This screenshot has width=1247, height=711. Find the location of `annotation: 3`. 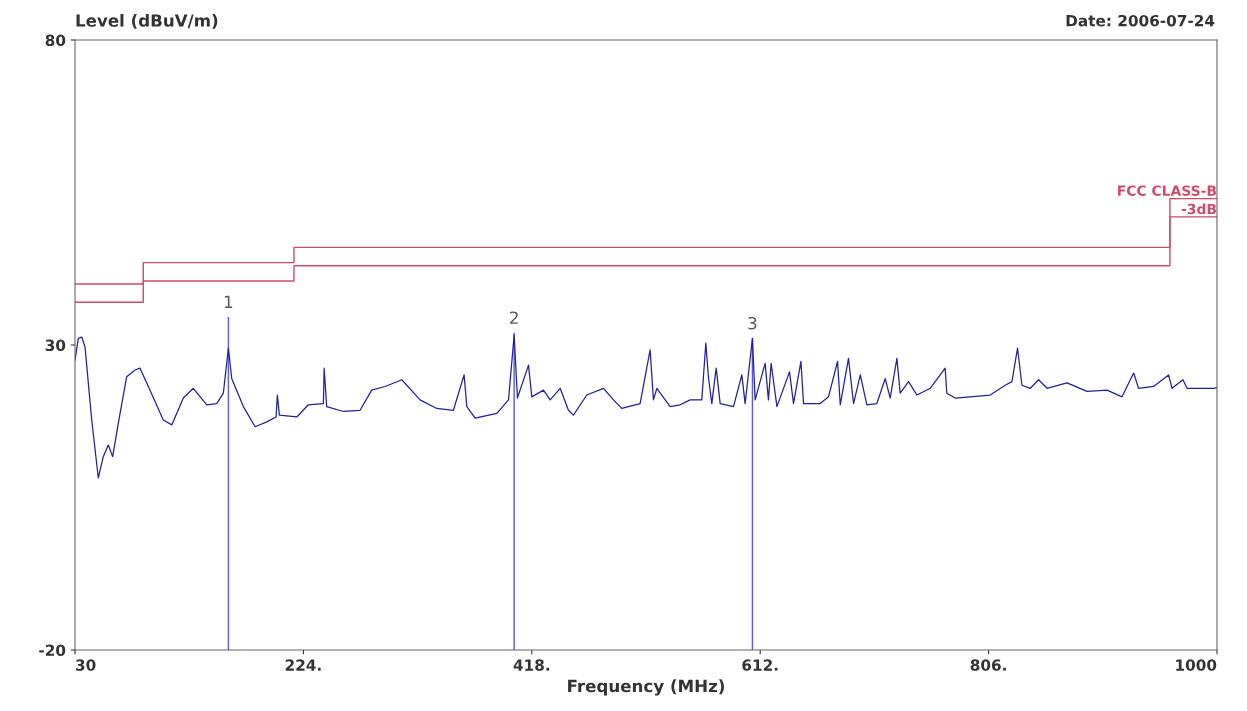

annotation: 3 is located at coordinates (752, 323).